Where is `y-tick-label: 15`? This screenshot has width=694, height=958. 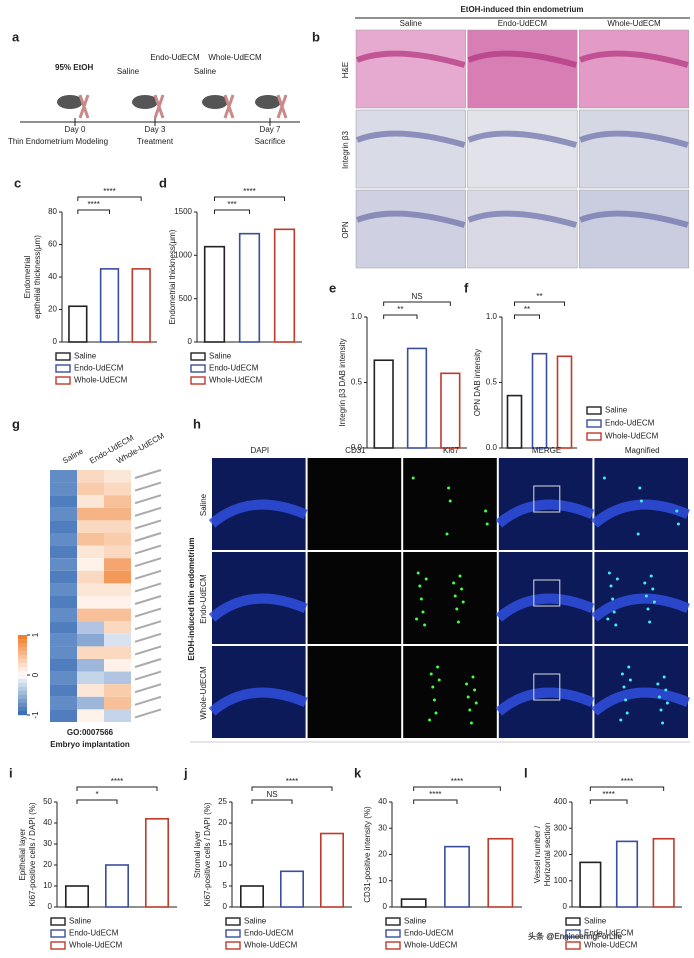 y-tick-label: 15 is located at coordinates (222, 843).